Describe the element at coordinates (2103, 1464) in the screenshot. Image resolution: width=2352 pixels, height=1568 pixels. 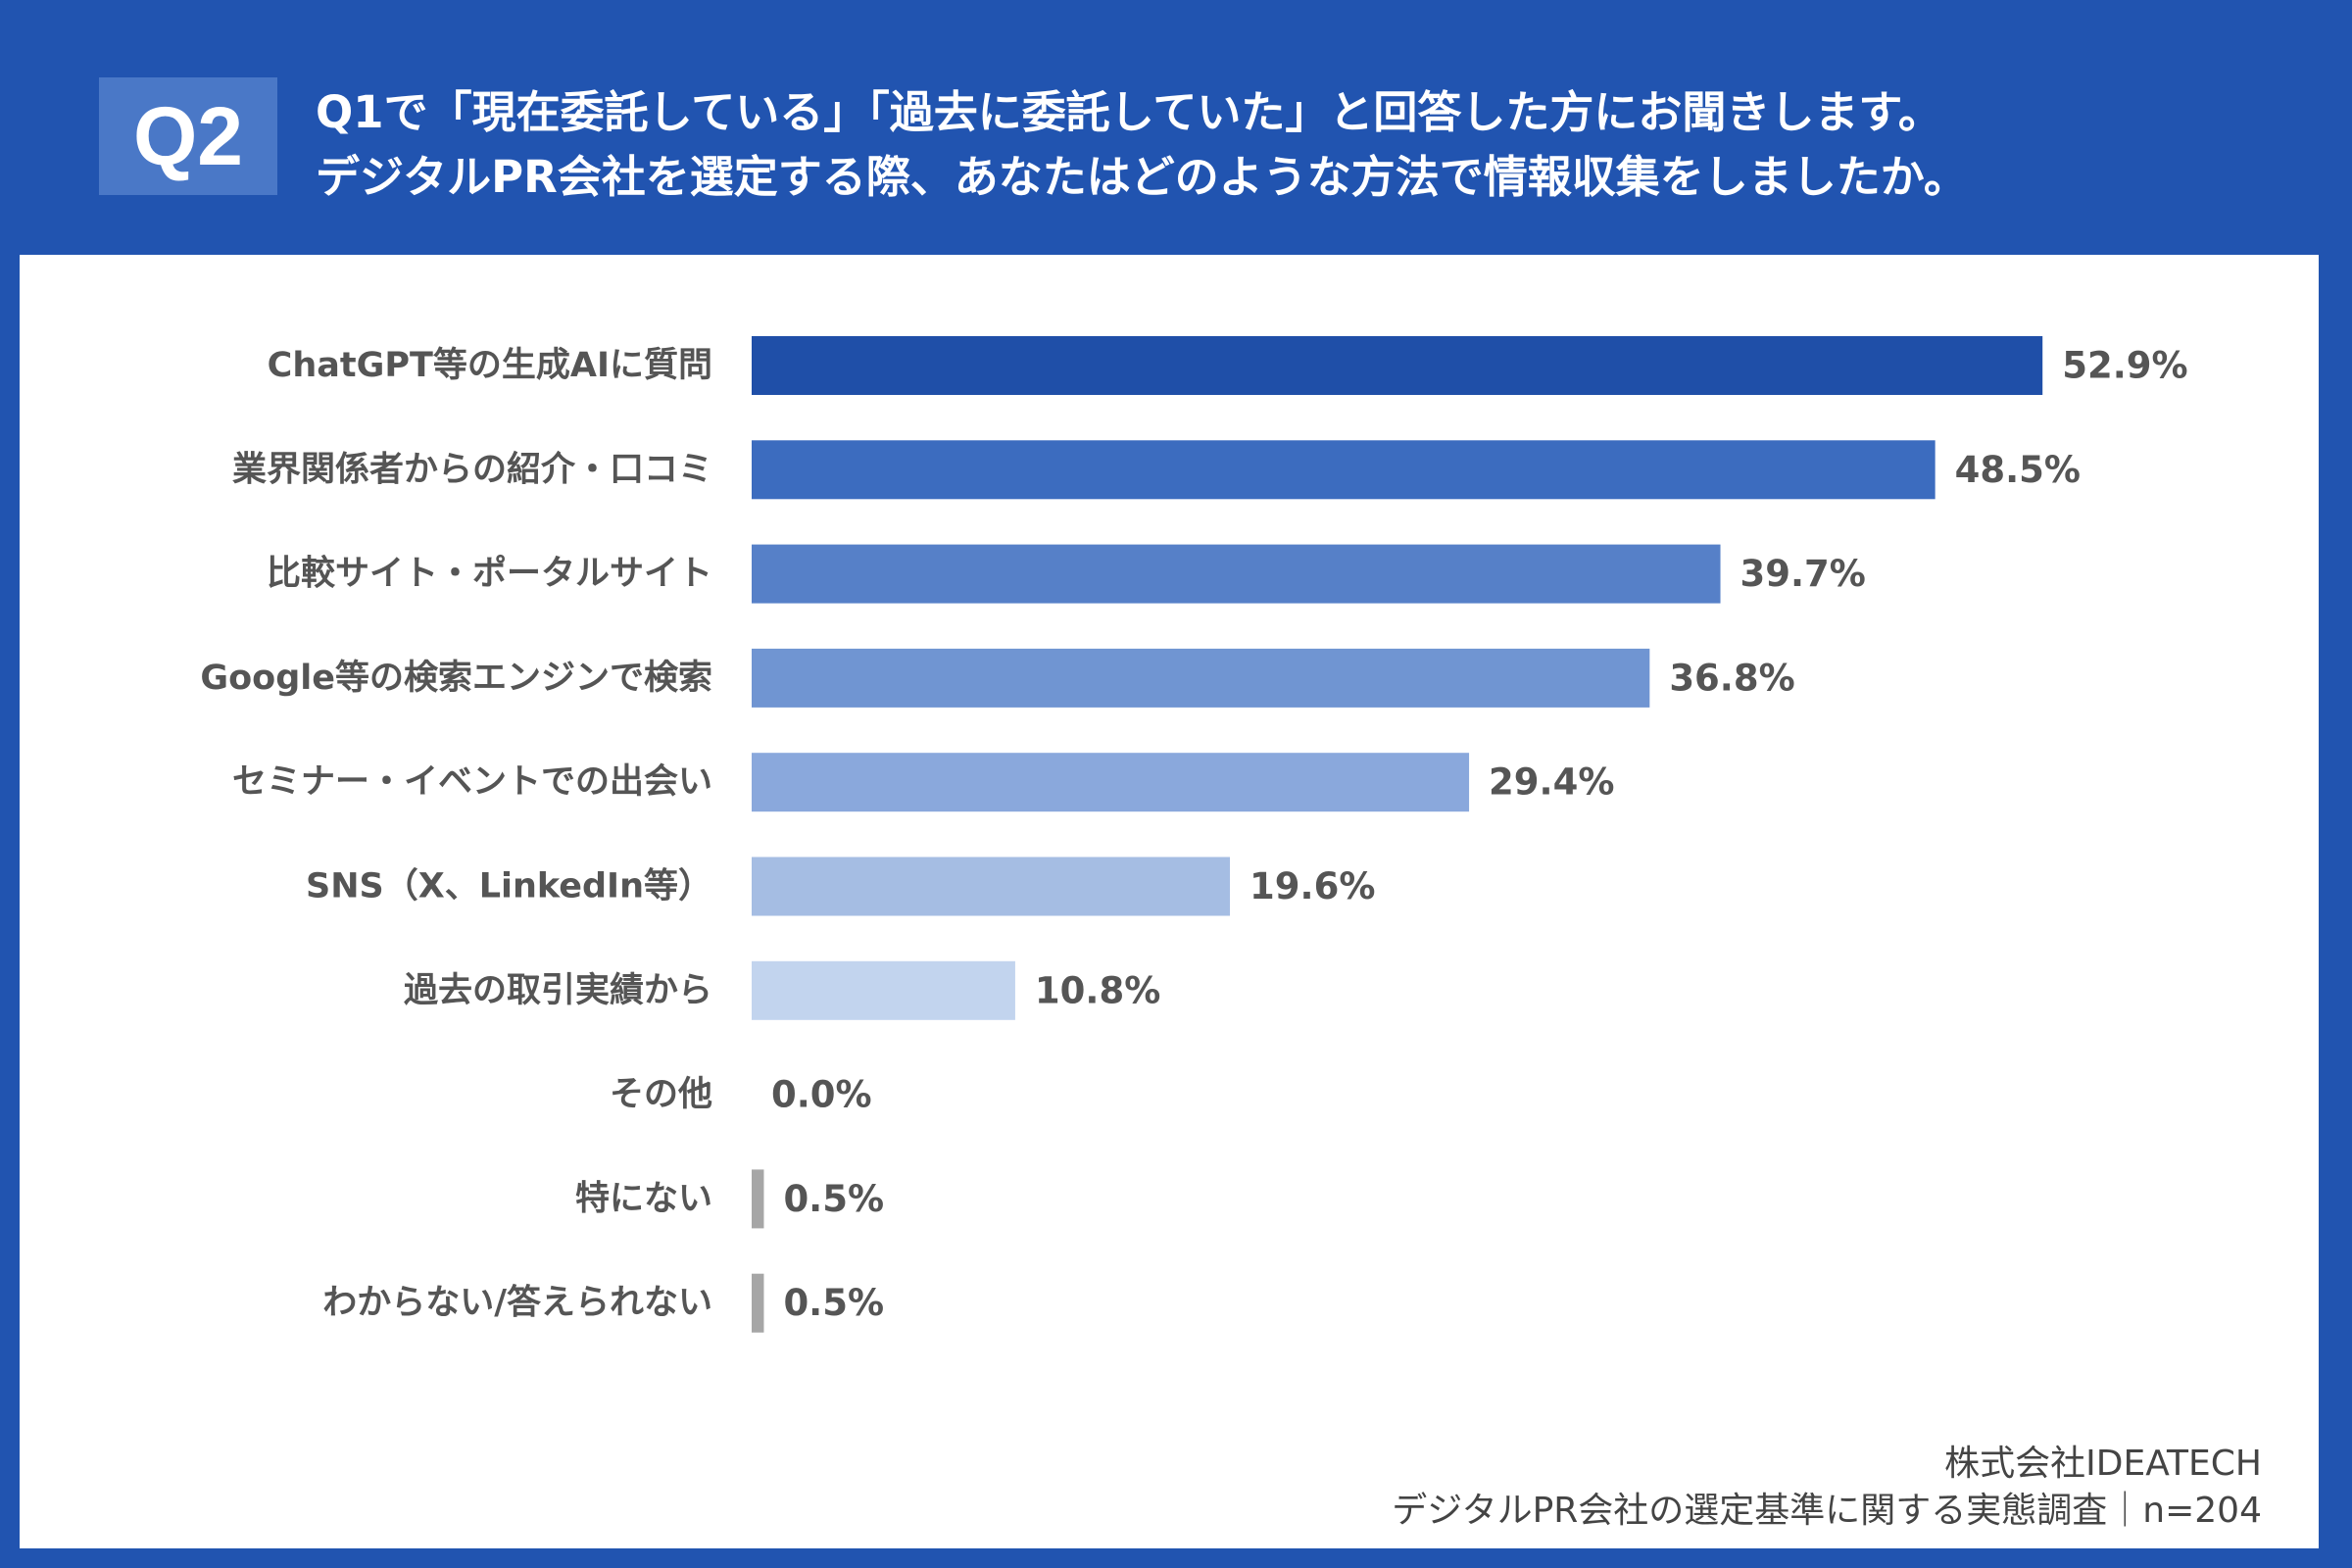
I see `footer-company: 株式会社IDEATECH` at that location.